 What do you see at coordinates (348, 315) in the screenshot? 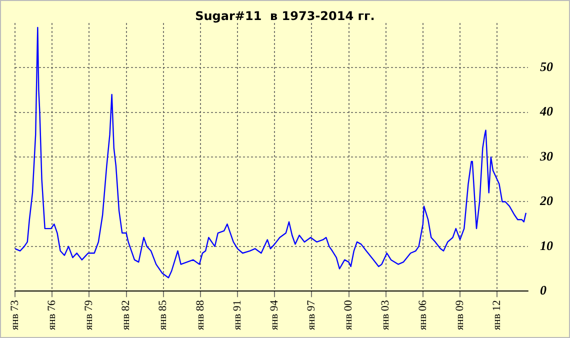
I see `x-tick-label: янв 00` at bounding box center [348, 315].